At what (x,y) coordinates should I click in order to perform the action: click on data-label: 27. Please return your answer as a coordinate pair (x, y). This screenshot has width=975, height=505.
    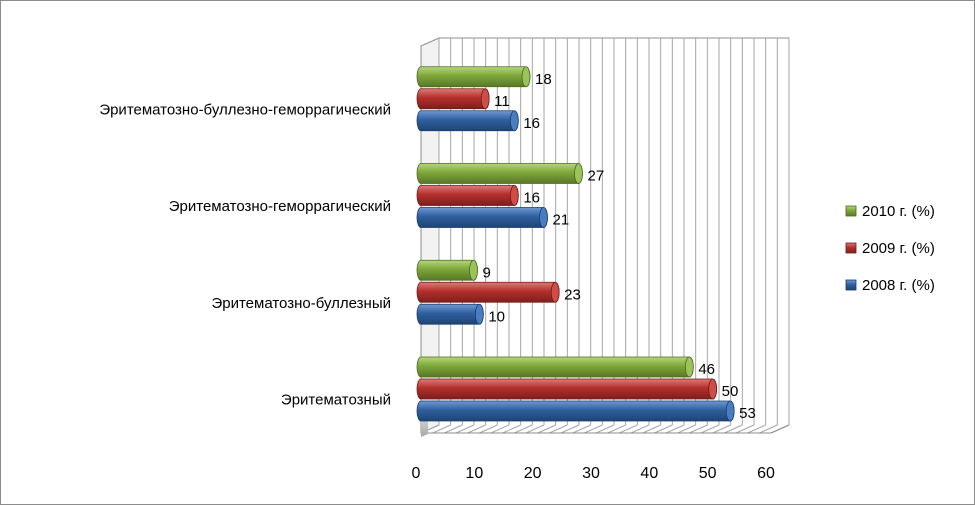
    Looking at the image, I should click on (596, 176).